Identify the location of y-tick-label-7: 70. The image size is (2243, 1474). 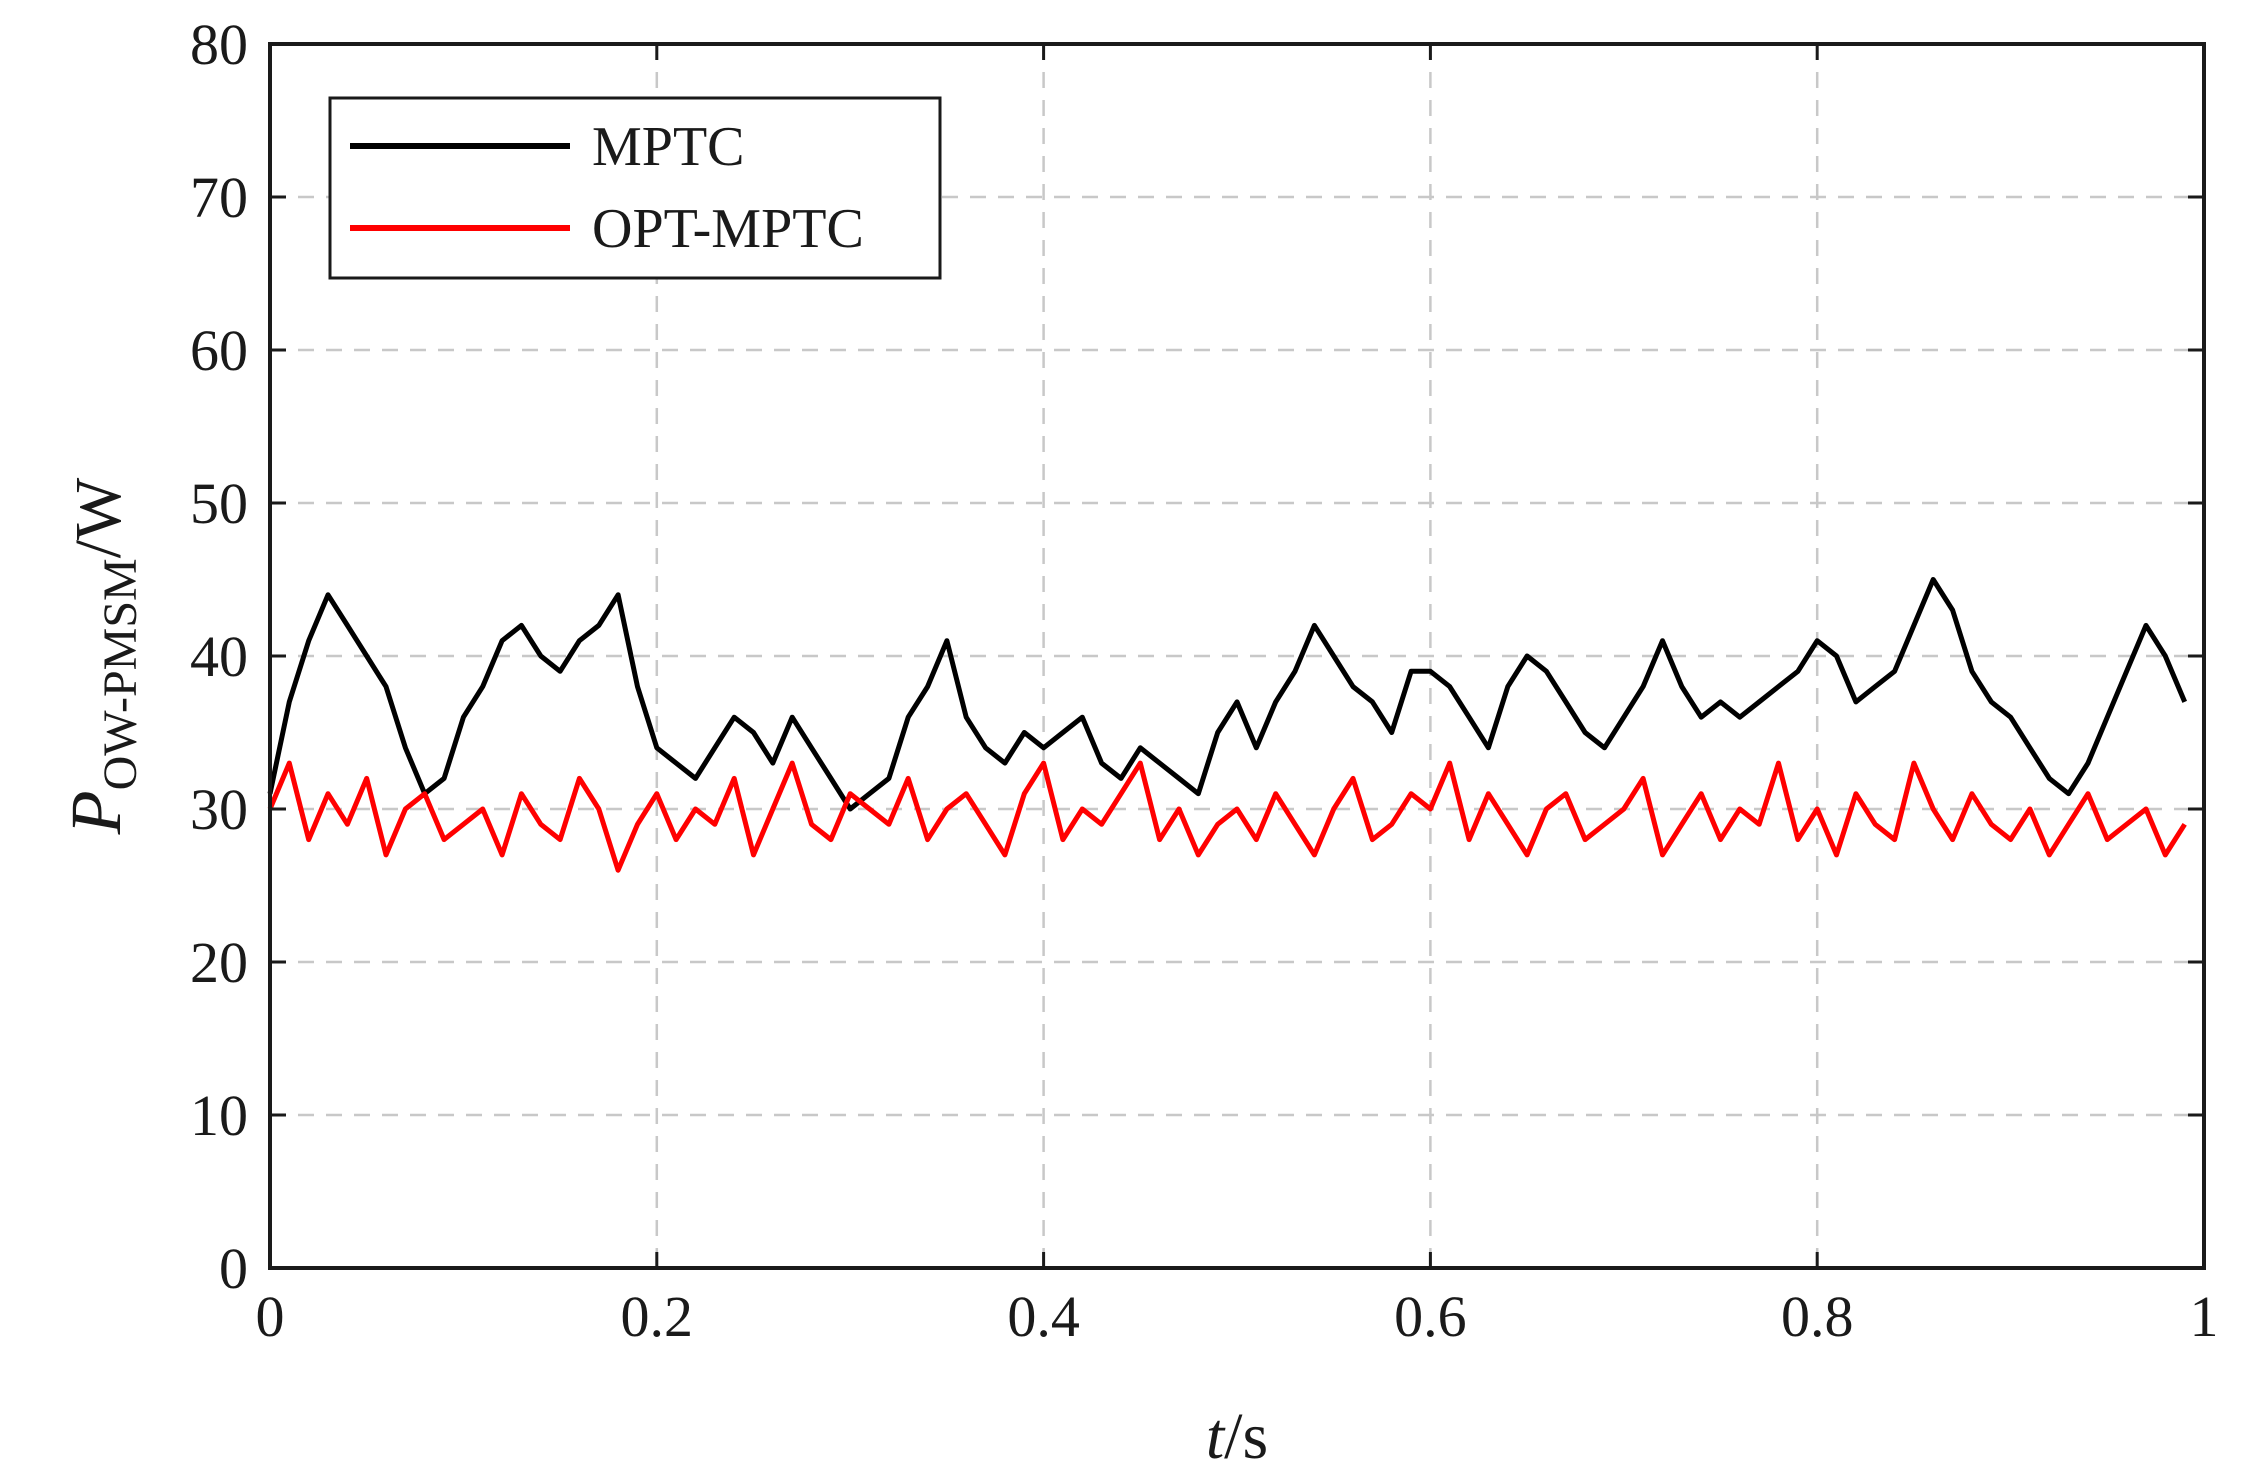
(219, 197).